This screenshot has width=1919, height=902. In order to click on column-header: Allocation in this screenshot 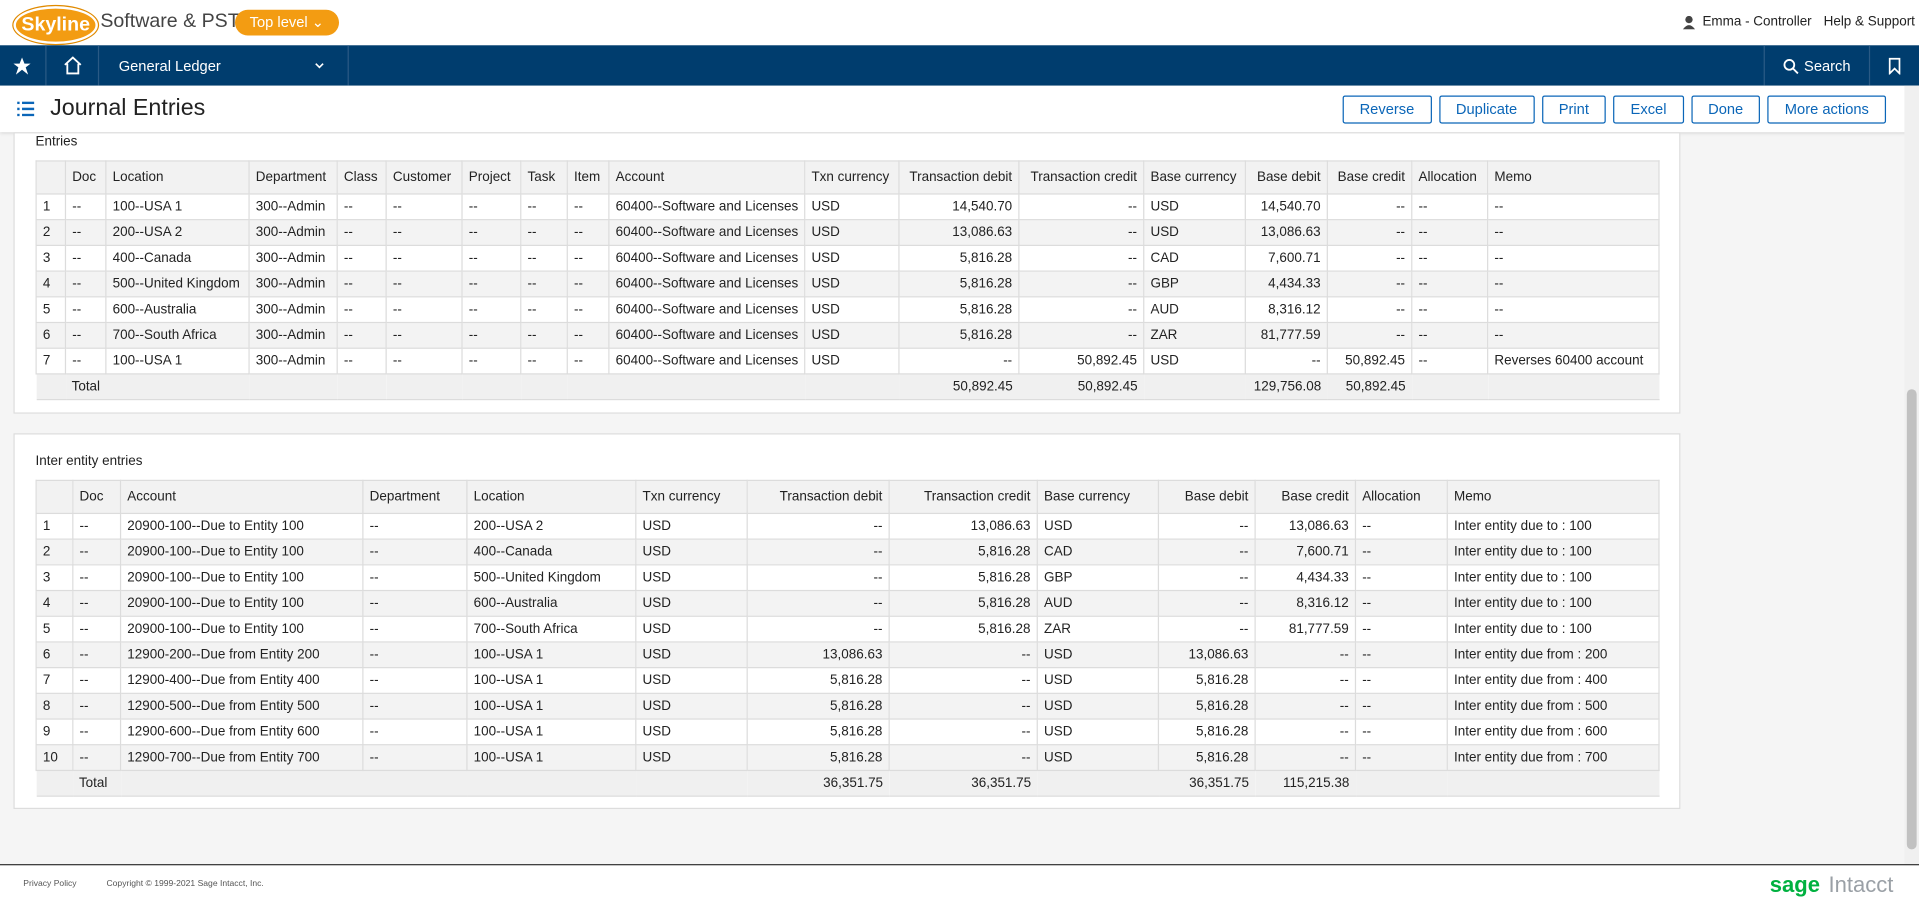, I will do `click(1401, 497)`.